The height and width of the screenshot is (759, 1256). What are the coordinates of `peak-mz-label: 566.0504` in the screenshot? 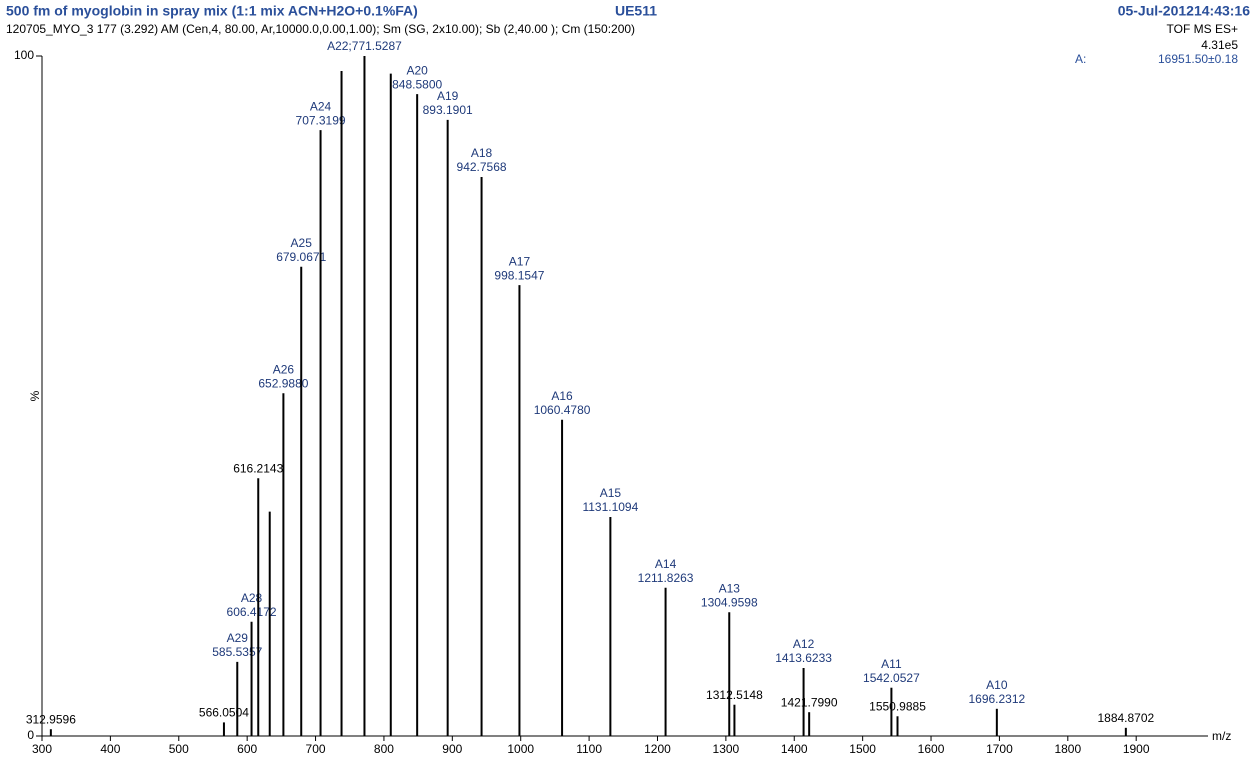 It's located at (224, 713).